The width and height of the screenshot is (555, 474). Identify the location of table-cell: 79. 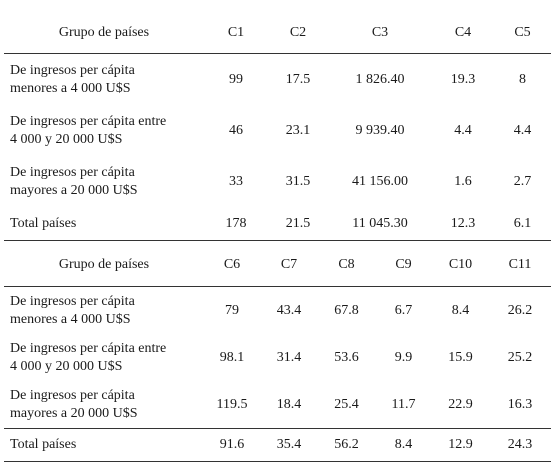
(232, 310).